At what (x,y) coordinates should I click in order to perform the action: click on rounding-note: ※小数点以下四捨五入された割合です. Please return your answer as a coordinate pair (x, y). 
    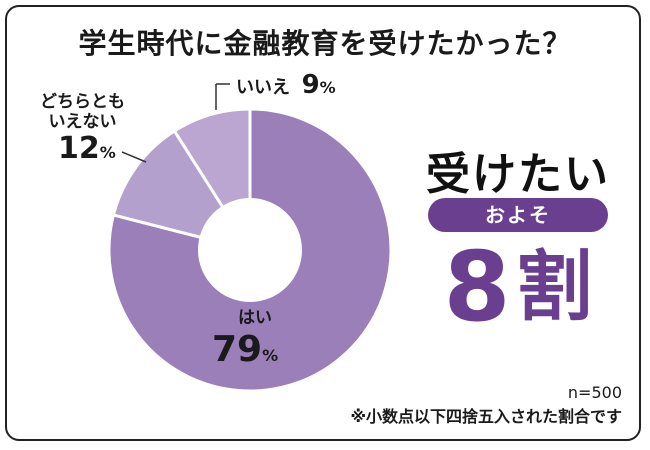
    Looking at the image, I should click on (486, 416).